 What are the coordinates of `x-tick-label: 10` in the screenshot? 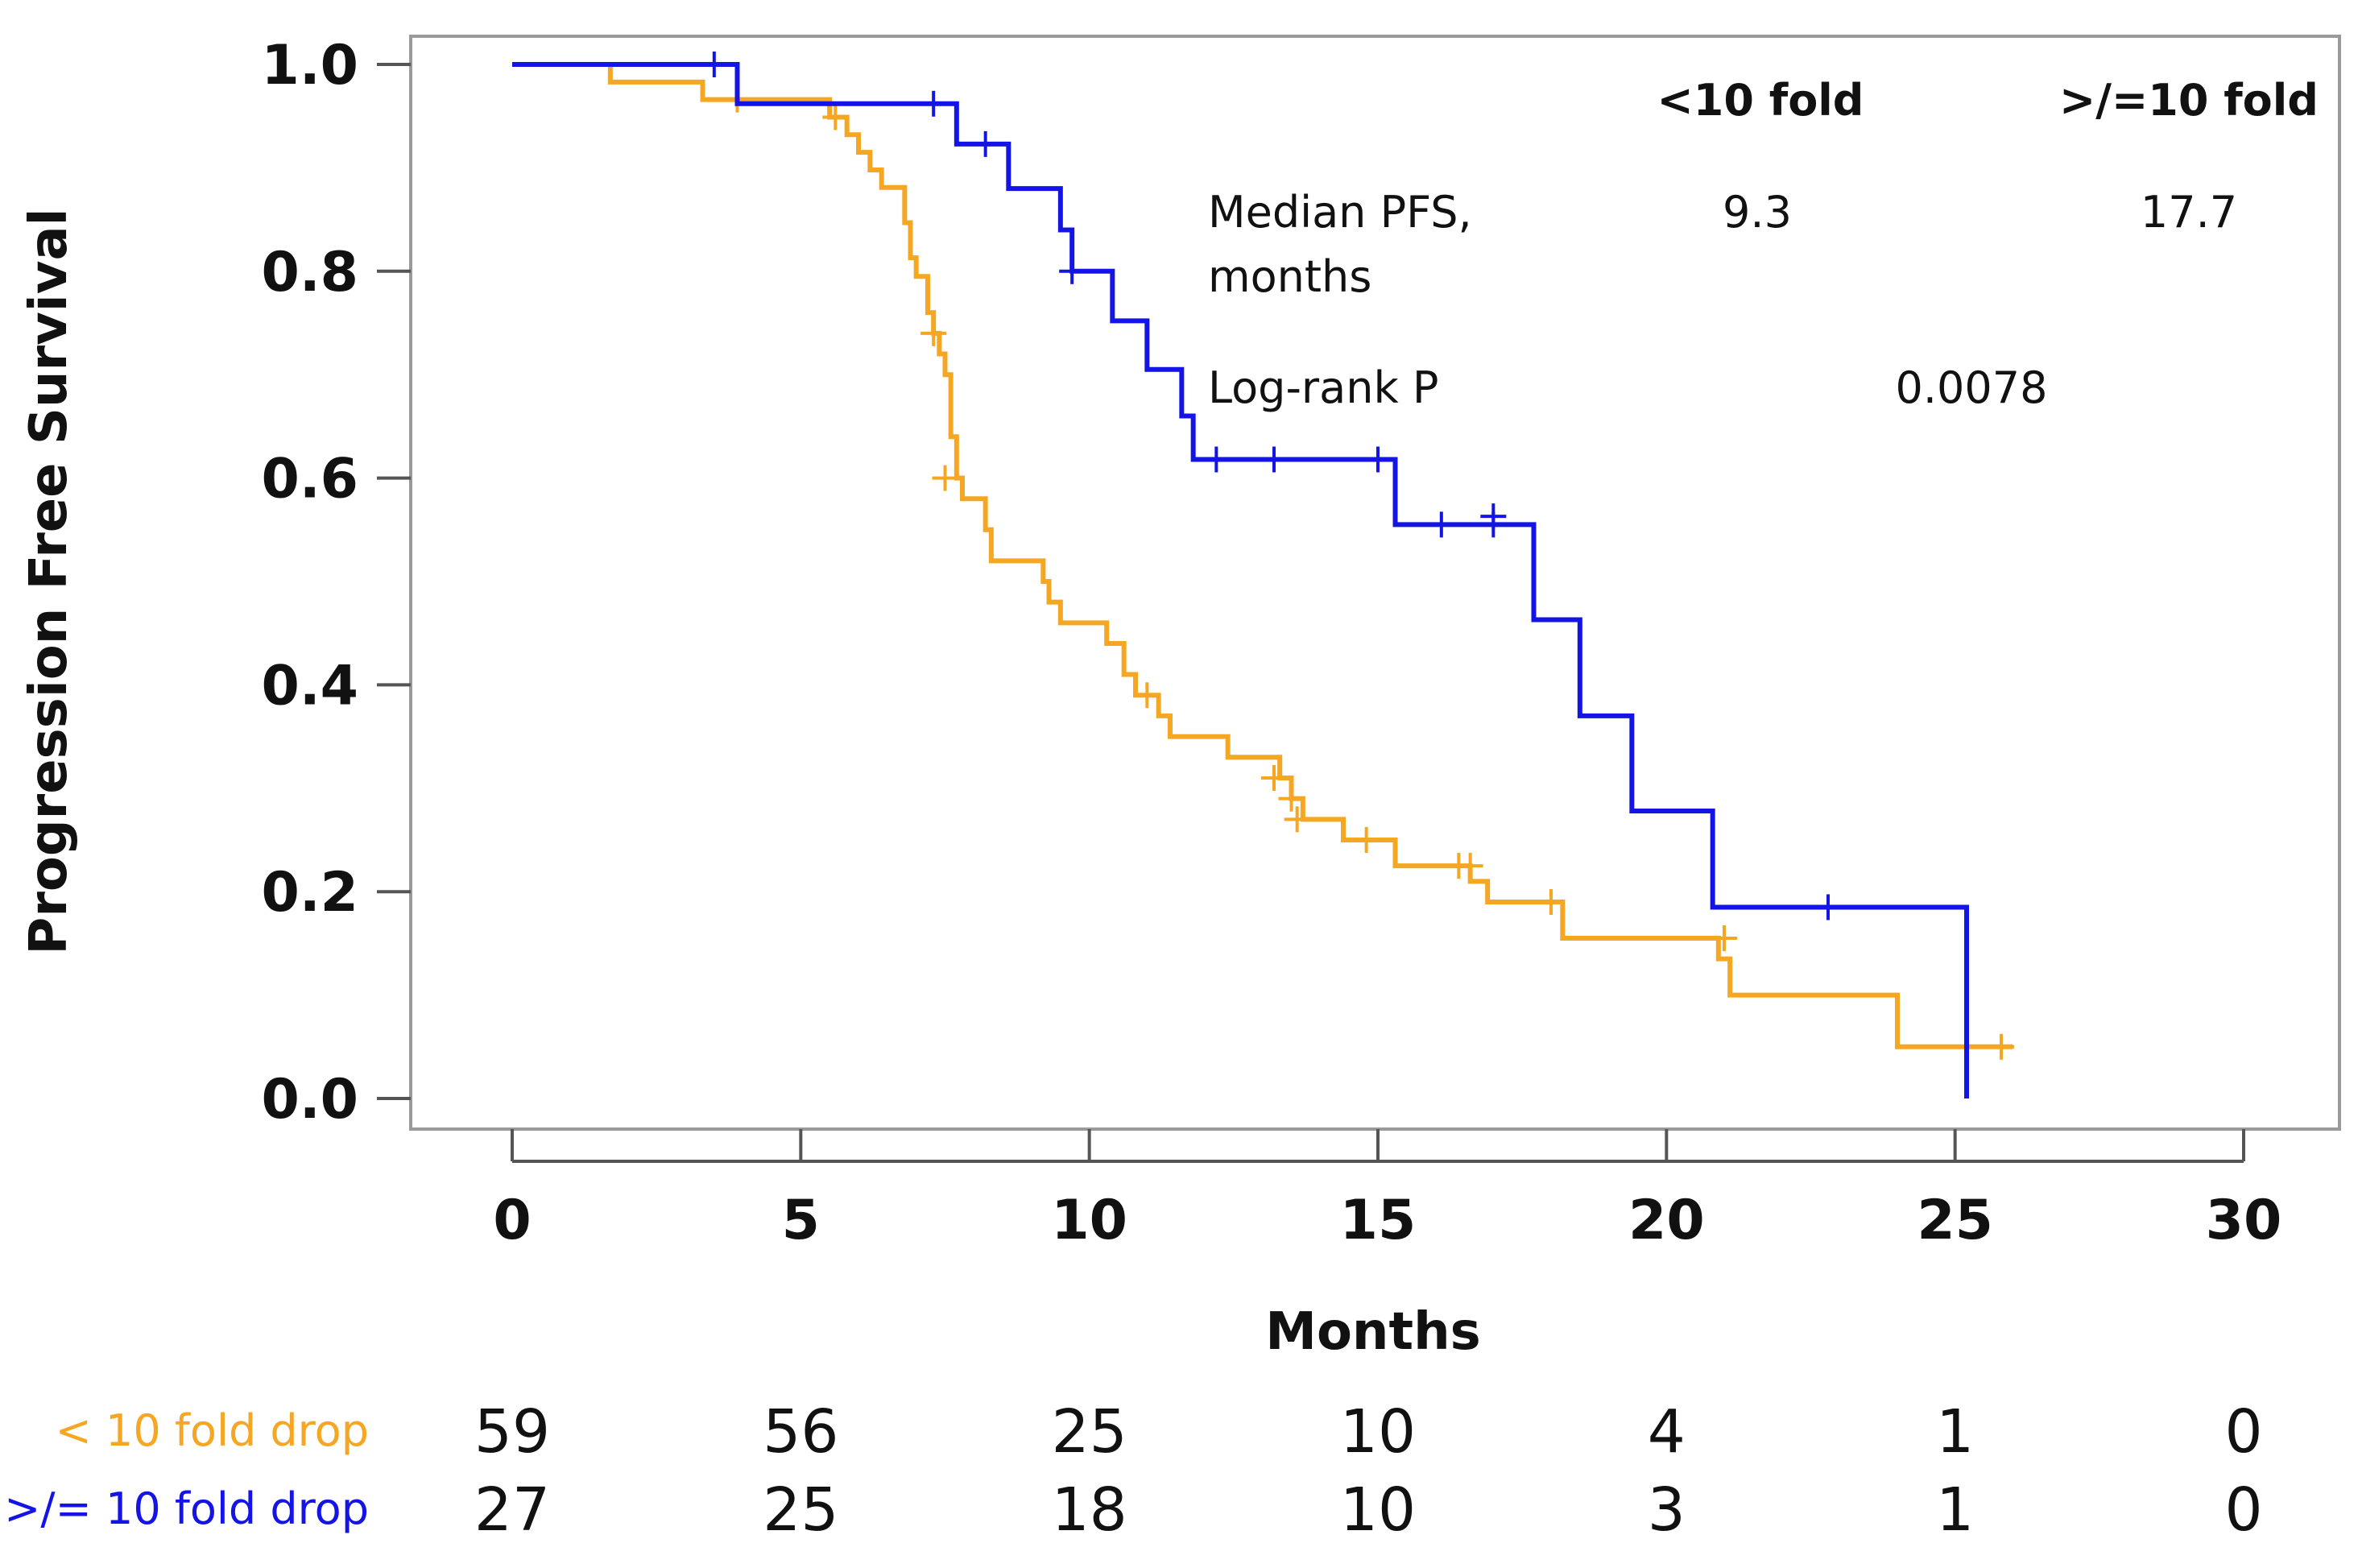 It's located at (1089, 1221).